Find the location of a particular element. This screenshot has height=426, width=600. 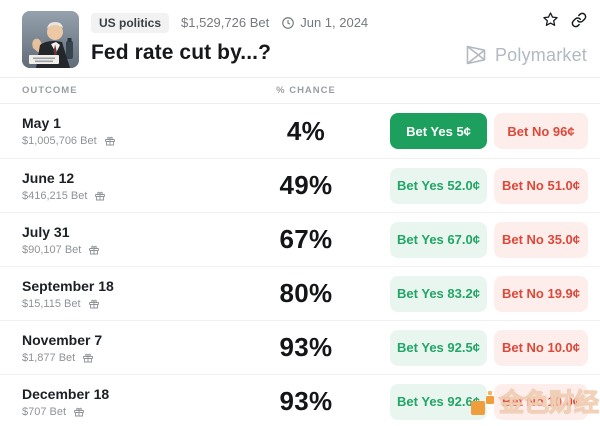

bet-no-button: Bet No 96¢ is located at coordinates (541, 131).